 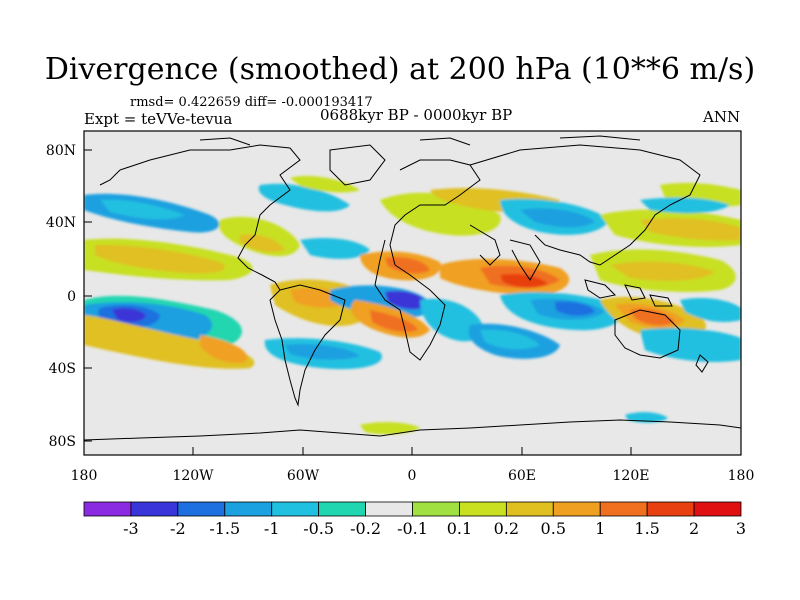 What do you see at coordinates (694, 528) in the screenshot?
I see `colorbar-label: 2` at bounding box center [694, 528].